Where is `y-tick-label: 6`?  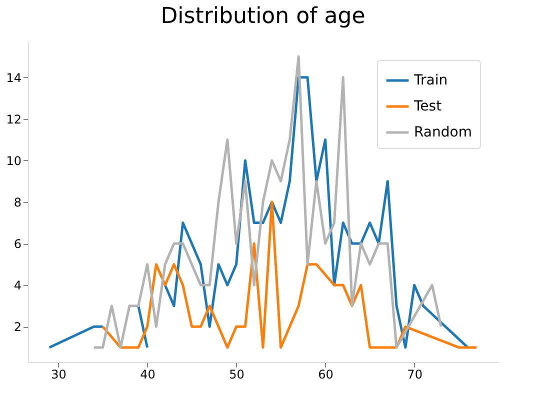 y-tick-label: 6 is located at coordinates (18, 244).